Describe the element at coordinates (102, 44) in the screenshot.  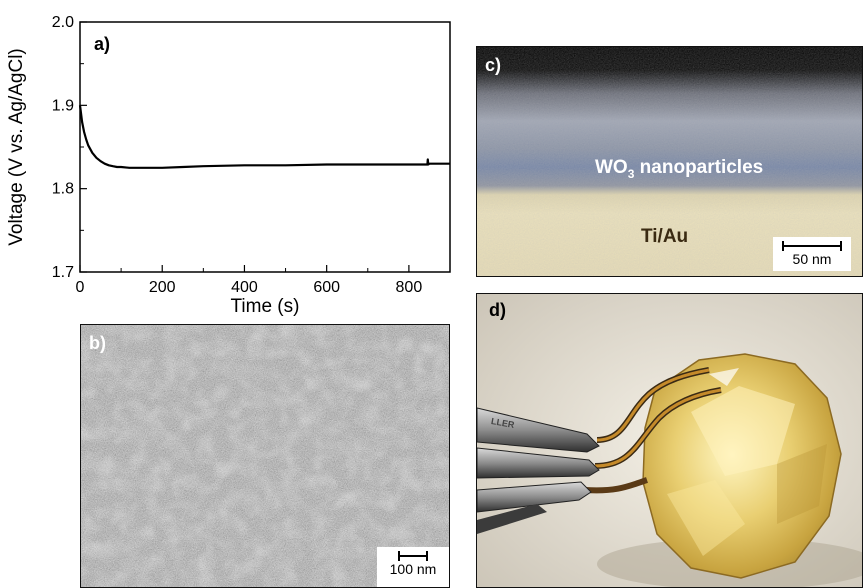
I see `panel-a-label: a)` at that location.